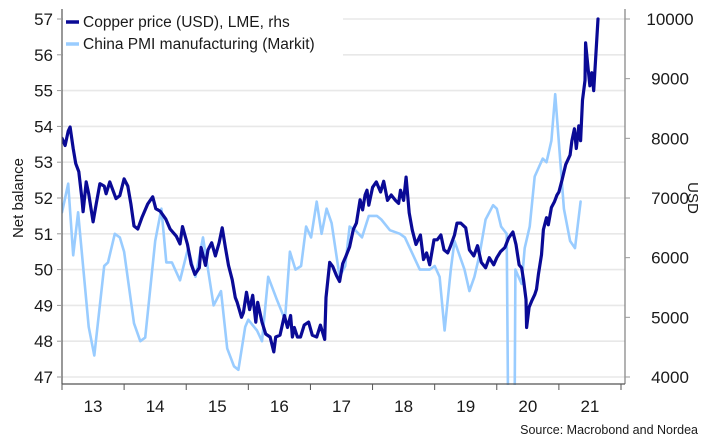  I want to click on left-tick-label: 50, so click(43, 270).